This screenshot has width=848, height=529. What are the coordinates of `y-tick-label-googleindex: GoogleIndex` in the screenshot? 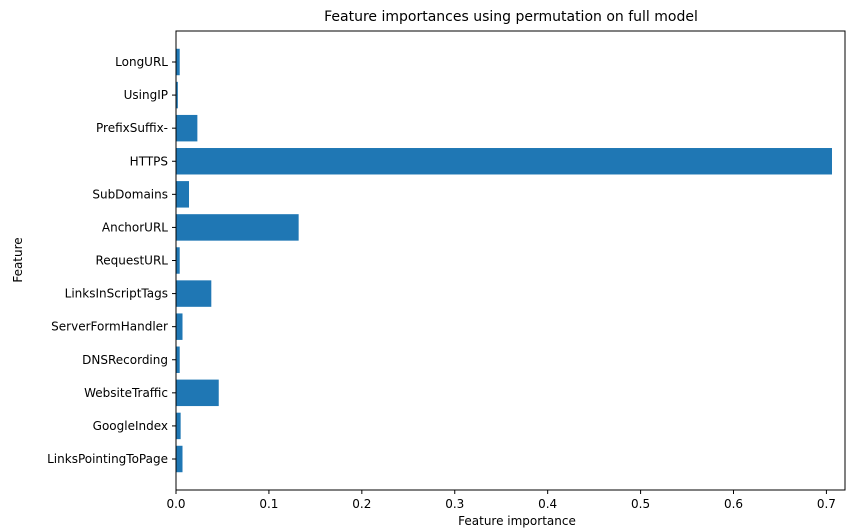 It's located at (130, 426).